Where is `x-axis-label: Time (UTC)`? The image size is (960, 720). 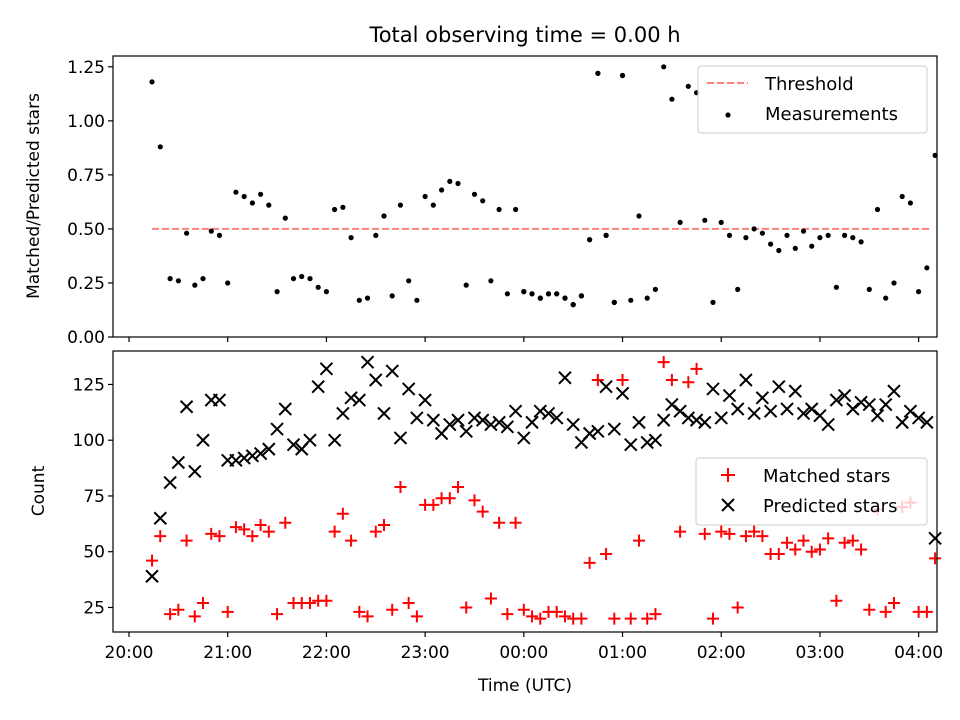 x-axis-label: Time (UTC) is located at coordinates (524, 686).